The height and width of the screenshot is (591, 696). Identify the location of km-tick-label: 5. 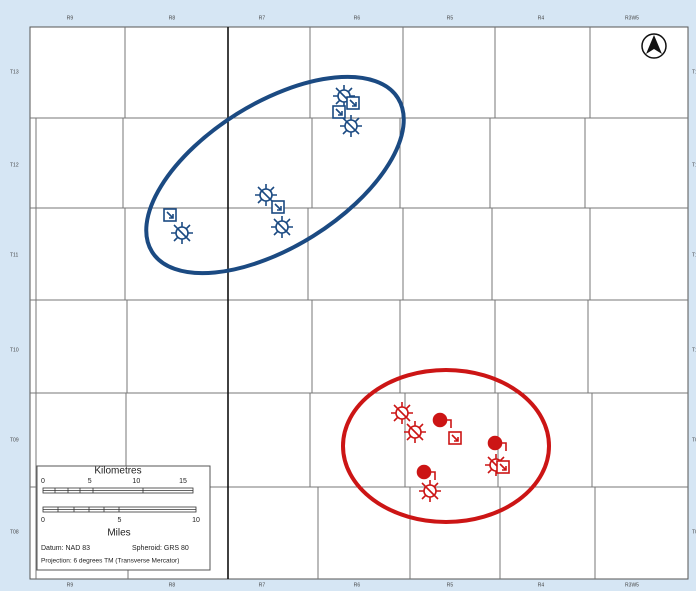
(90, 481).